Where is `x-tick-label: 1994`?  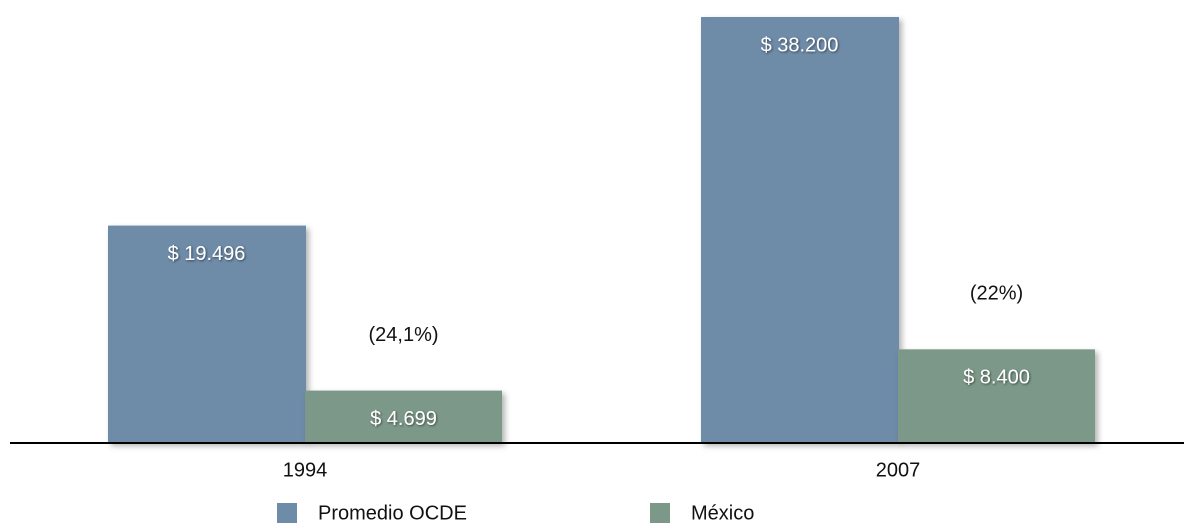 x-tick-label: 1994 is located at coordinates (305, 470).